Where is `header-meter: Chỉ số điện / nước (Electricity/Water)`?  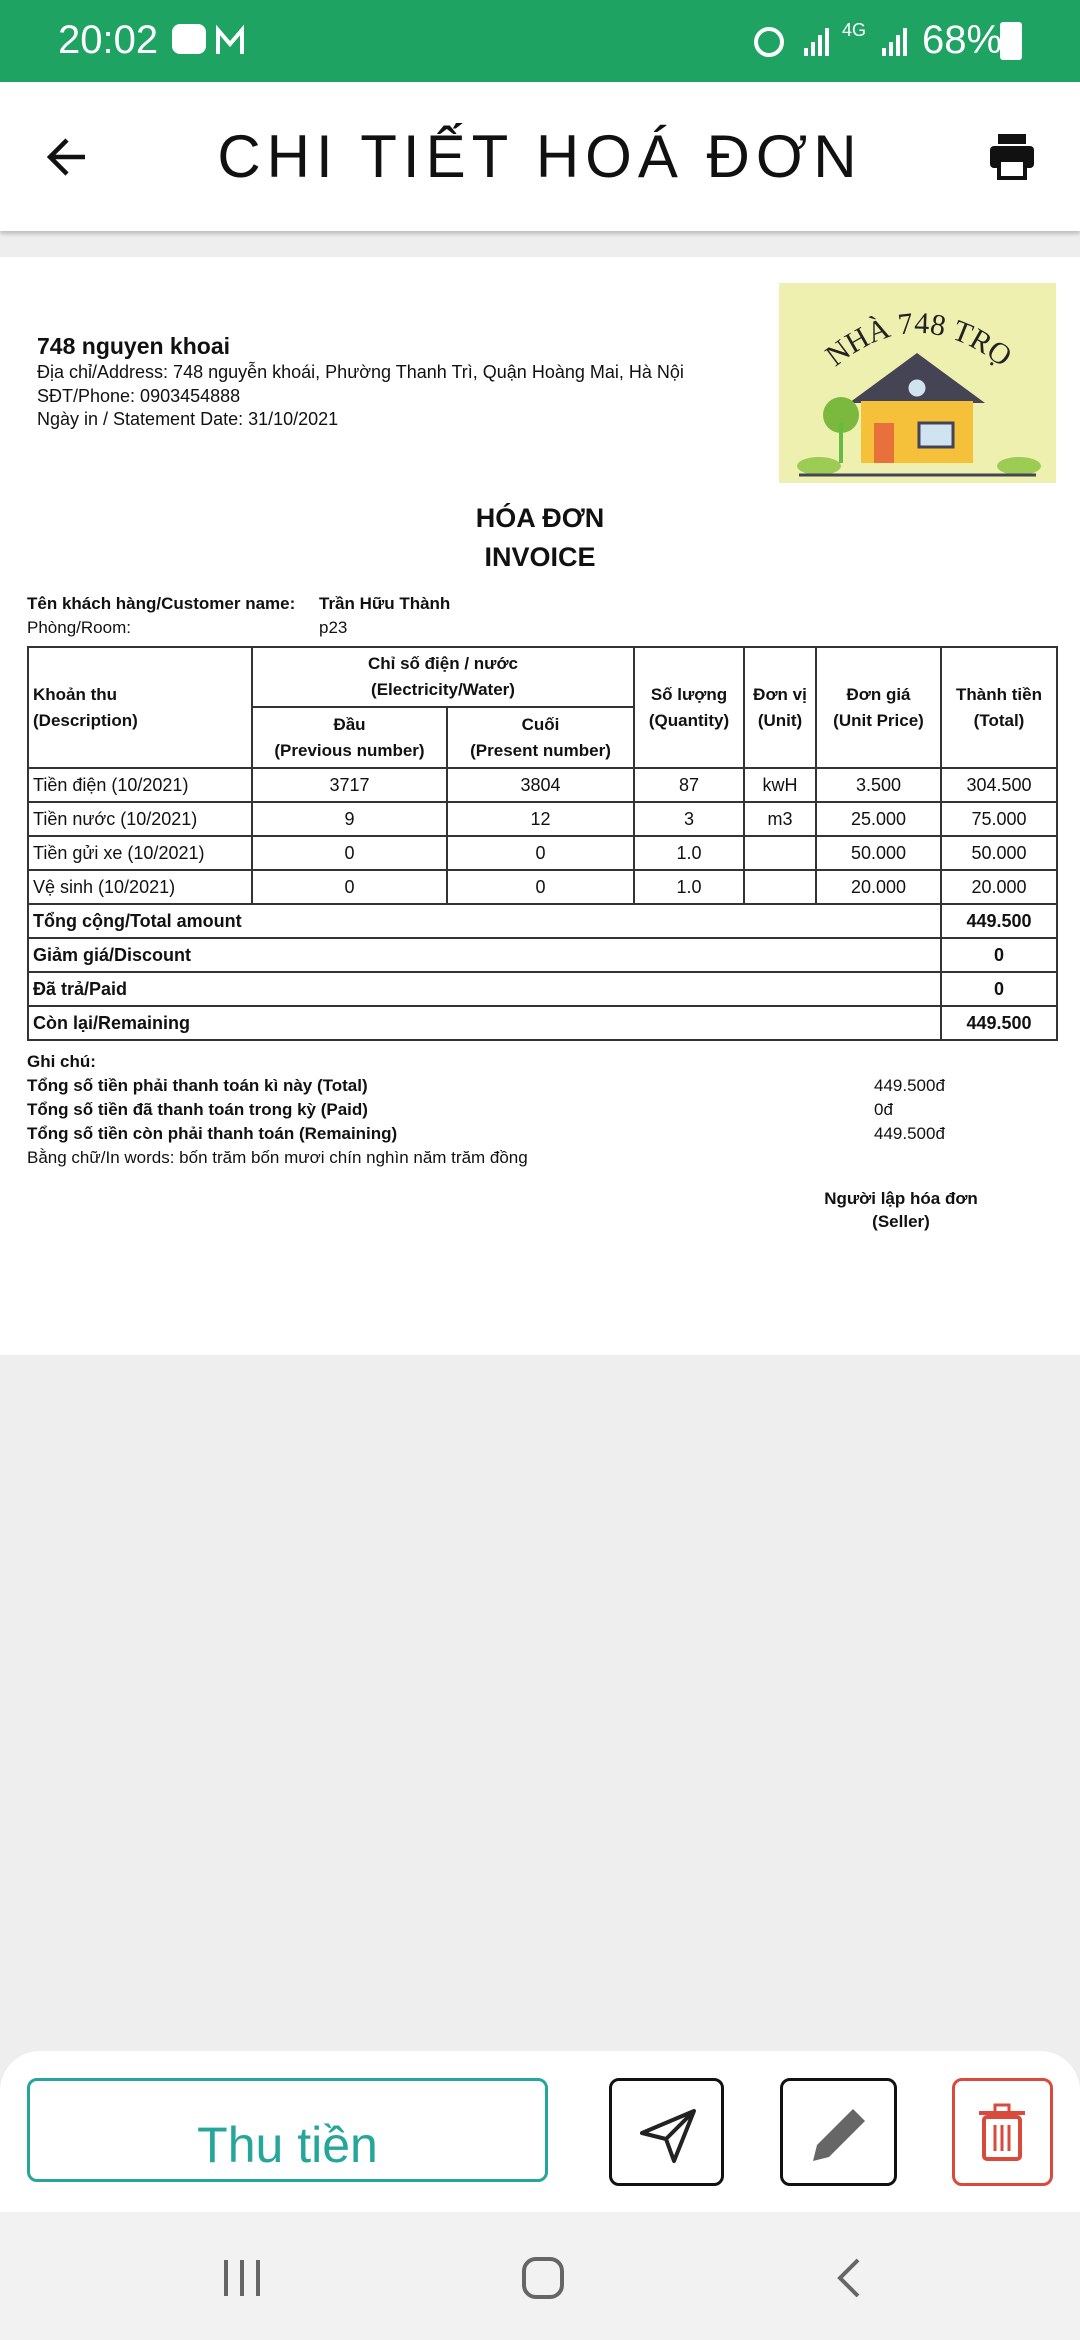 header-meter: Chỉ số điện / nước (Electricity/Water) is located at coordinates (443, 677).